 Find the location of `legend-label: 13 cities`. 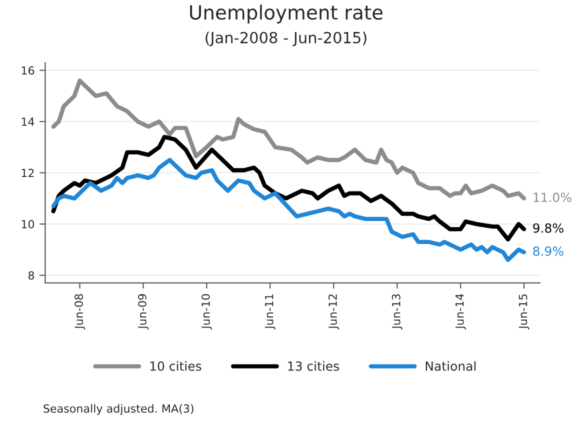

legend-label: 13 cities is located at coordinates (314, 366).